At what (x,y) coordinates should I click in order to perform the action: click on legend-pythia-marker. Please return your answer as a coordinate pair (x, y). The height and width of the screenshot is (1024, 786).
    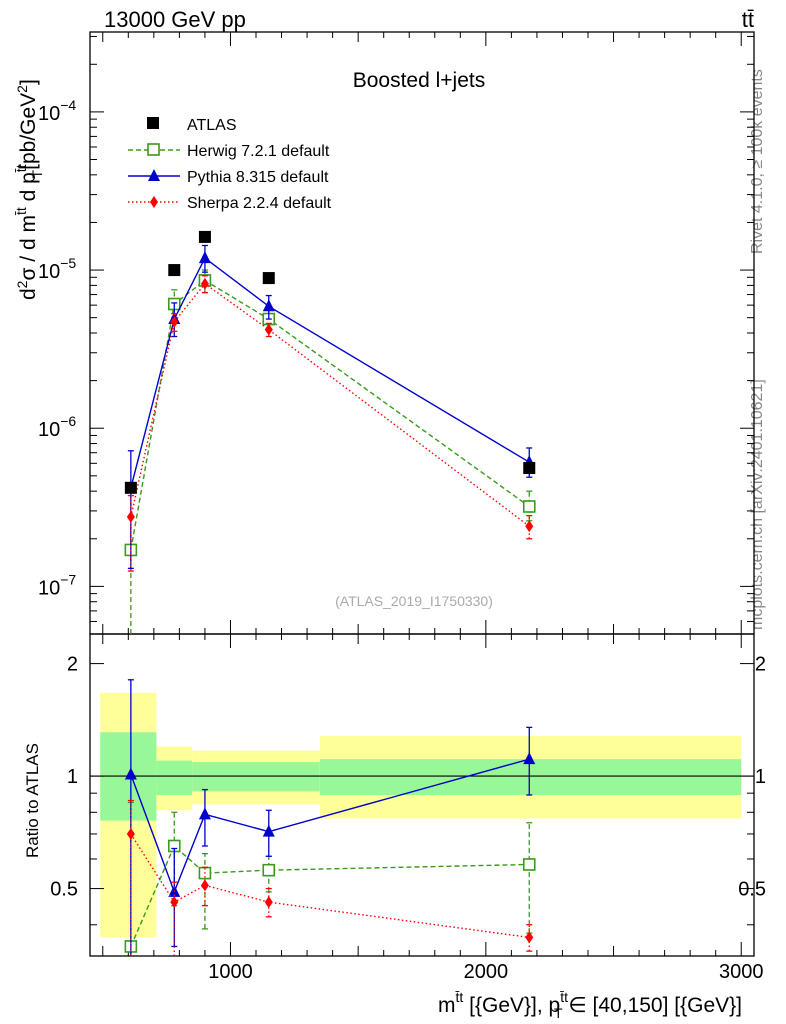
    Looking at the image, I should click on (154, 175).